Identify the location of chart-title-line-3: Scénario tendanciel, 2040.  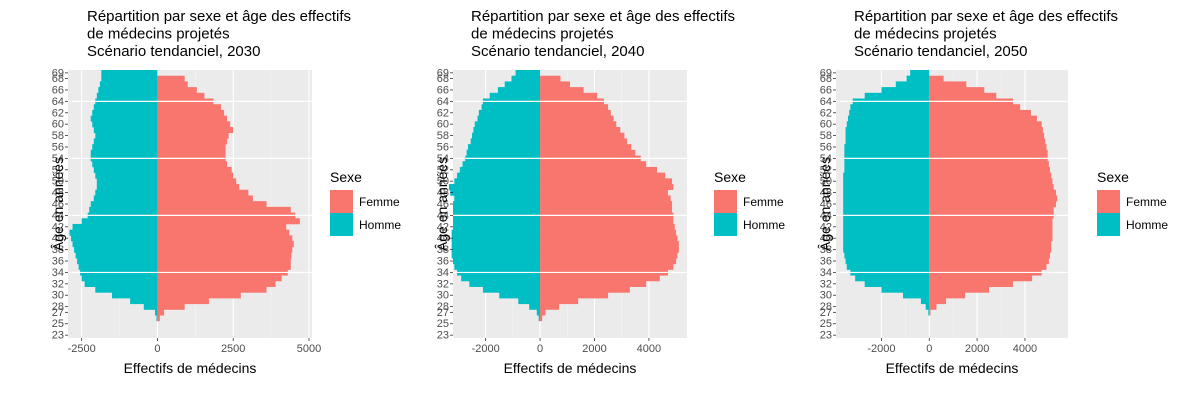
(557, 51).